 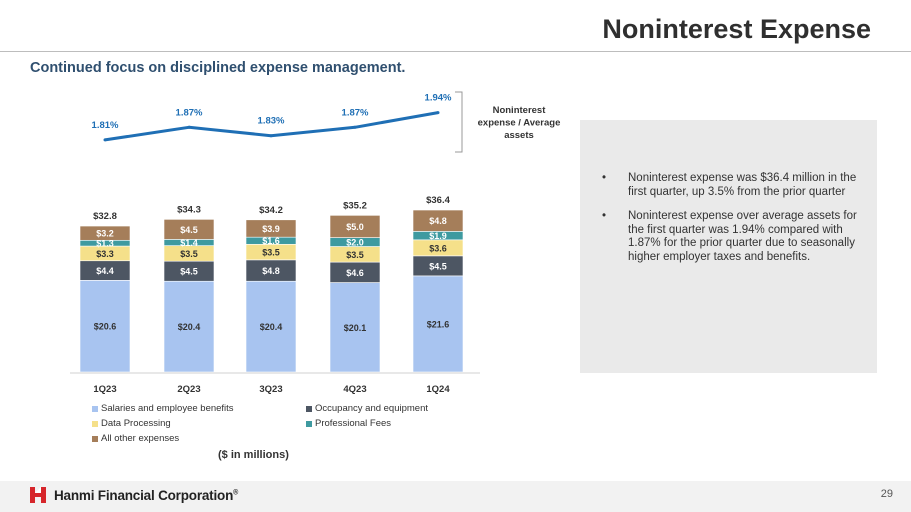 I want to click on data-label-occupancy-and-equipment-2q23: $4.5, so click(x=189, y=272).